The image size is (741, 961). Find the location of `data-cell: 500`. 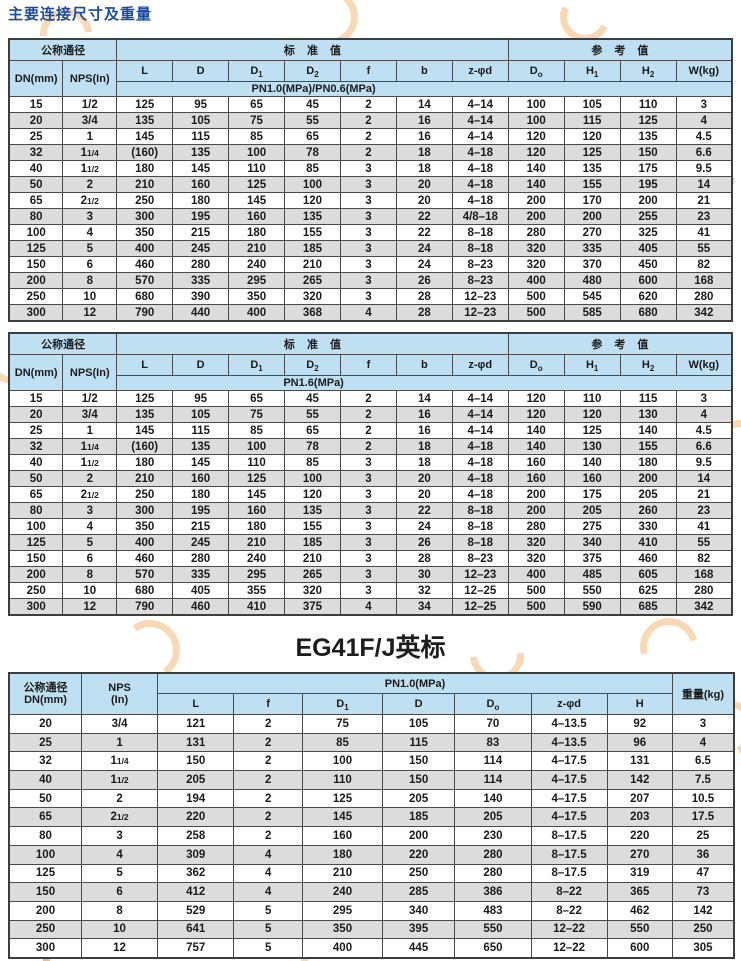

data-cell: 500 is located at coordinates (536, 296).